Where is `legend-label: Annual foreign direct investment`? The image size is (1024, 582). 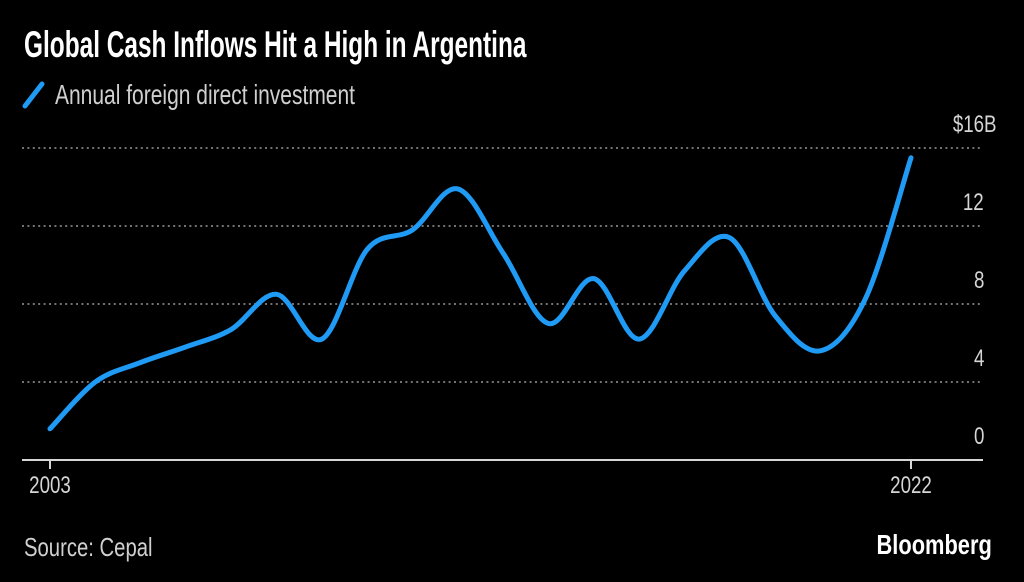 legend-label: Annual foreign direct investment is located at coordinates (205, 94).